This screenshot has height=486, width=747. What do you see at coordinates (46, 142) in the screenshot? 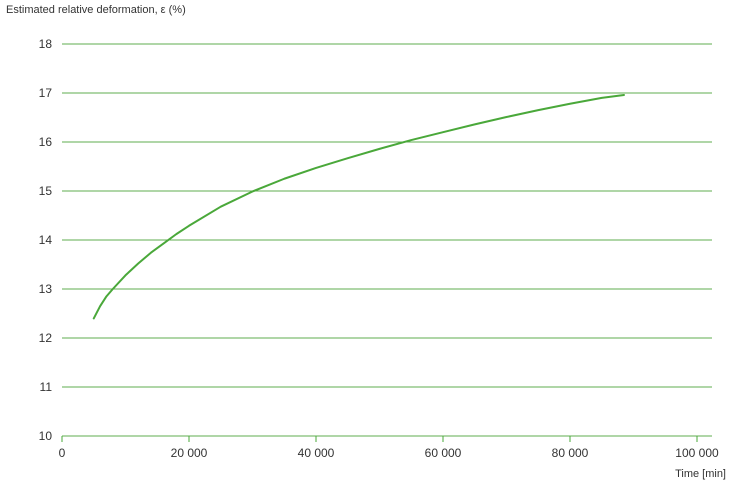
I see `y-tick-label: 16` at bounding box center [46, 142].